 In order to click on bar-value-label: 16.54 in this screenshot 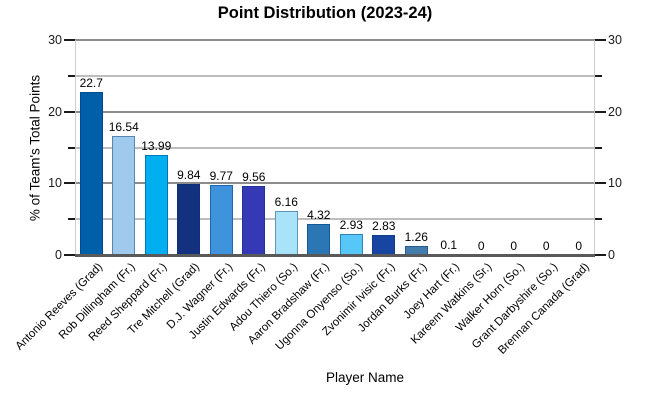, I will do `click(123, 127)`.